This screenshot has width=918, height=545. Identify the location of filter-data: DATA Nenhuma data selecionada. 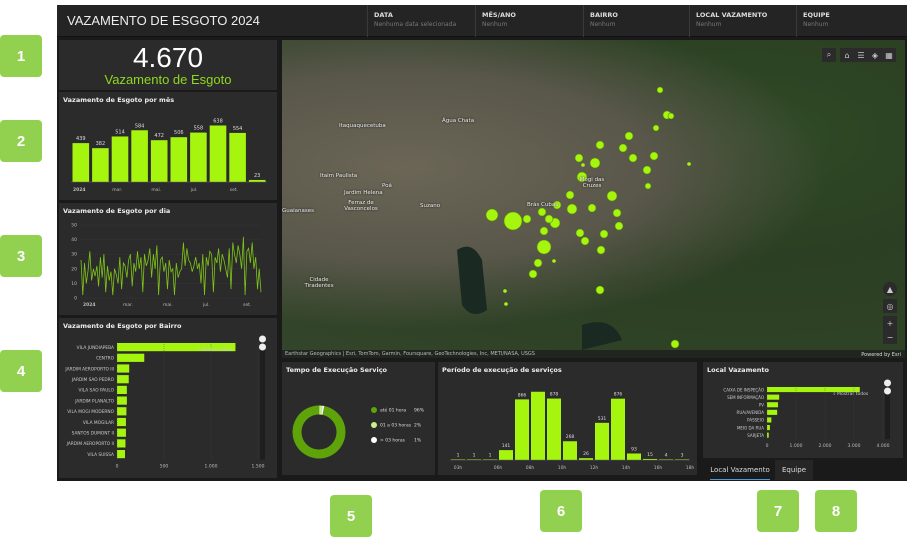
(421, 21).